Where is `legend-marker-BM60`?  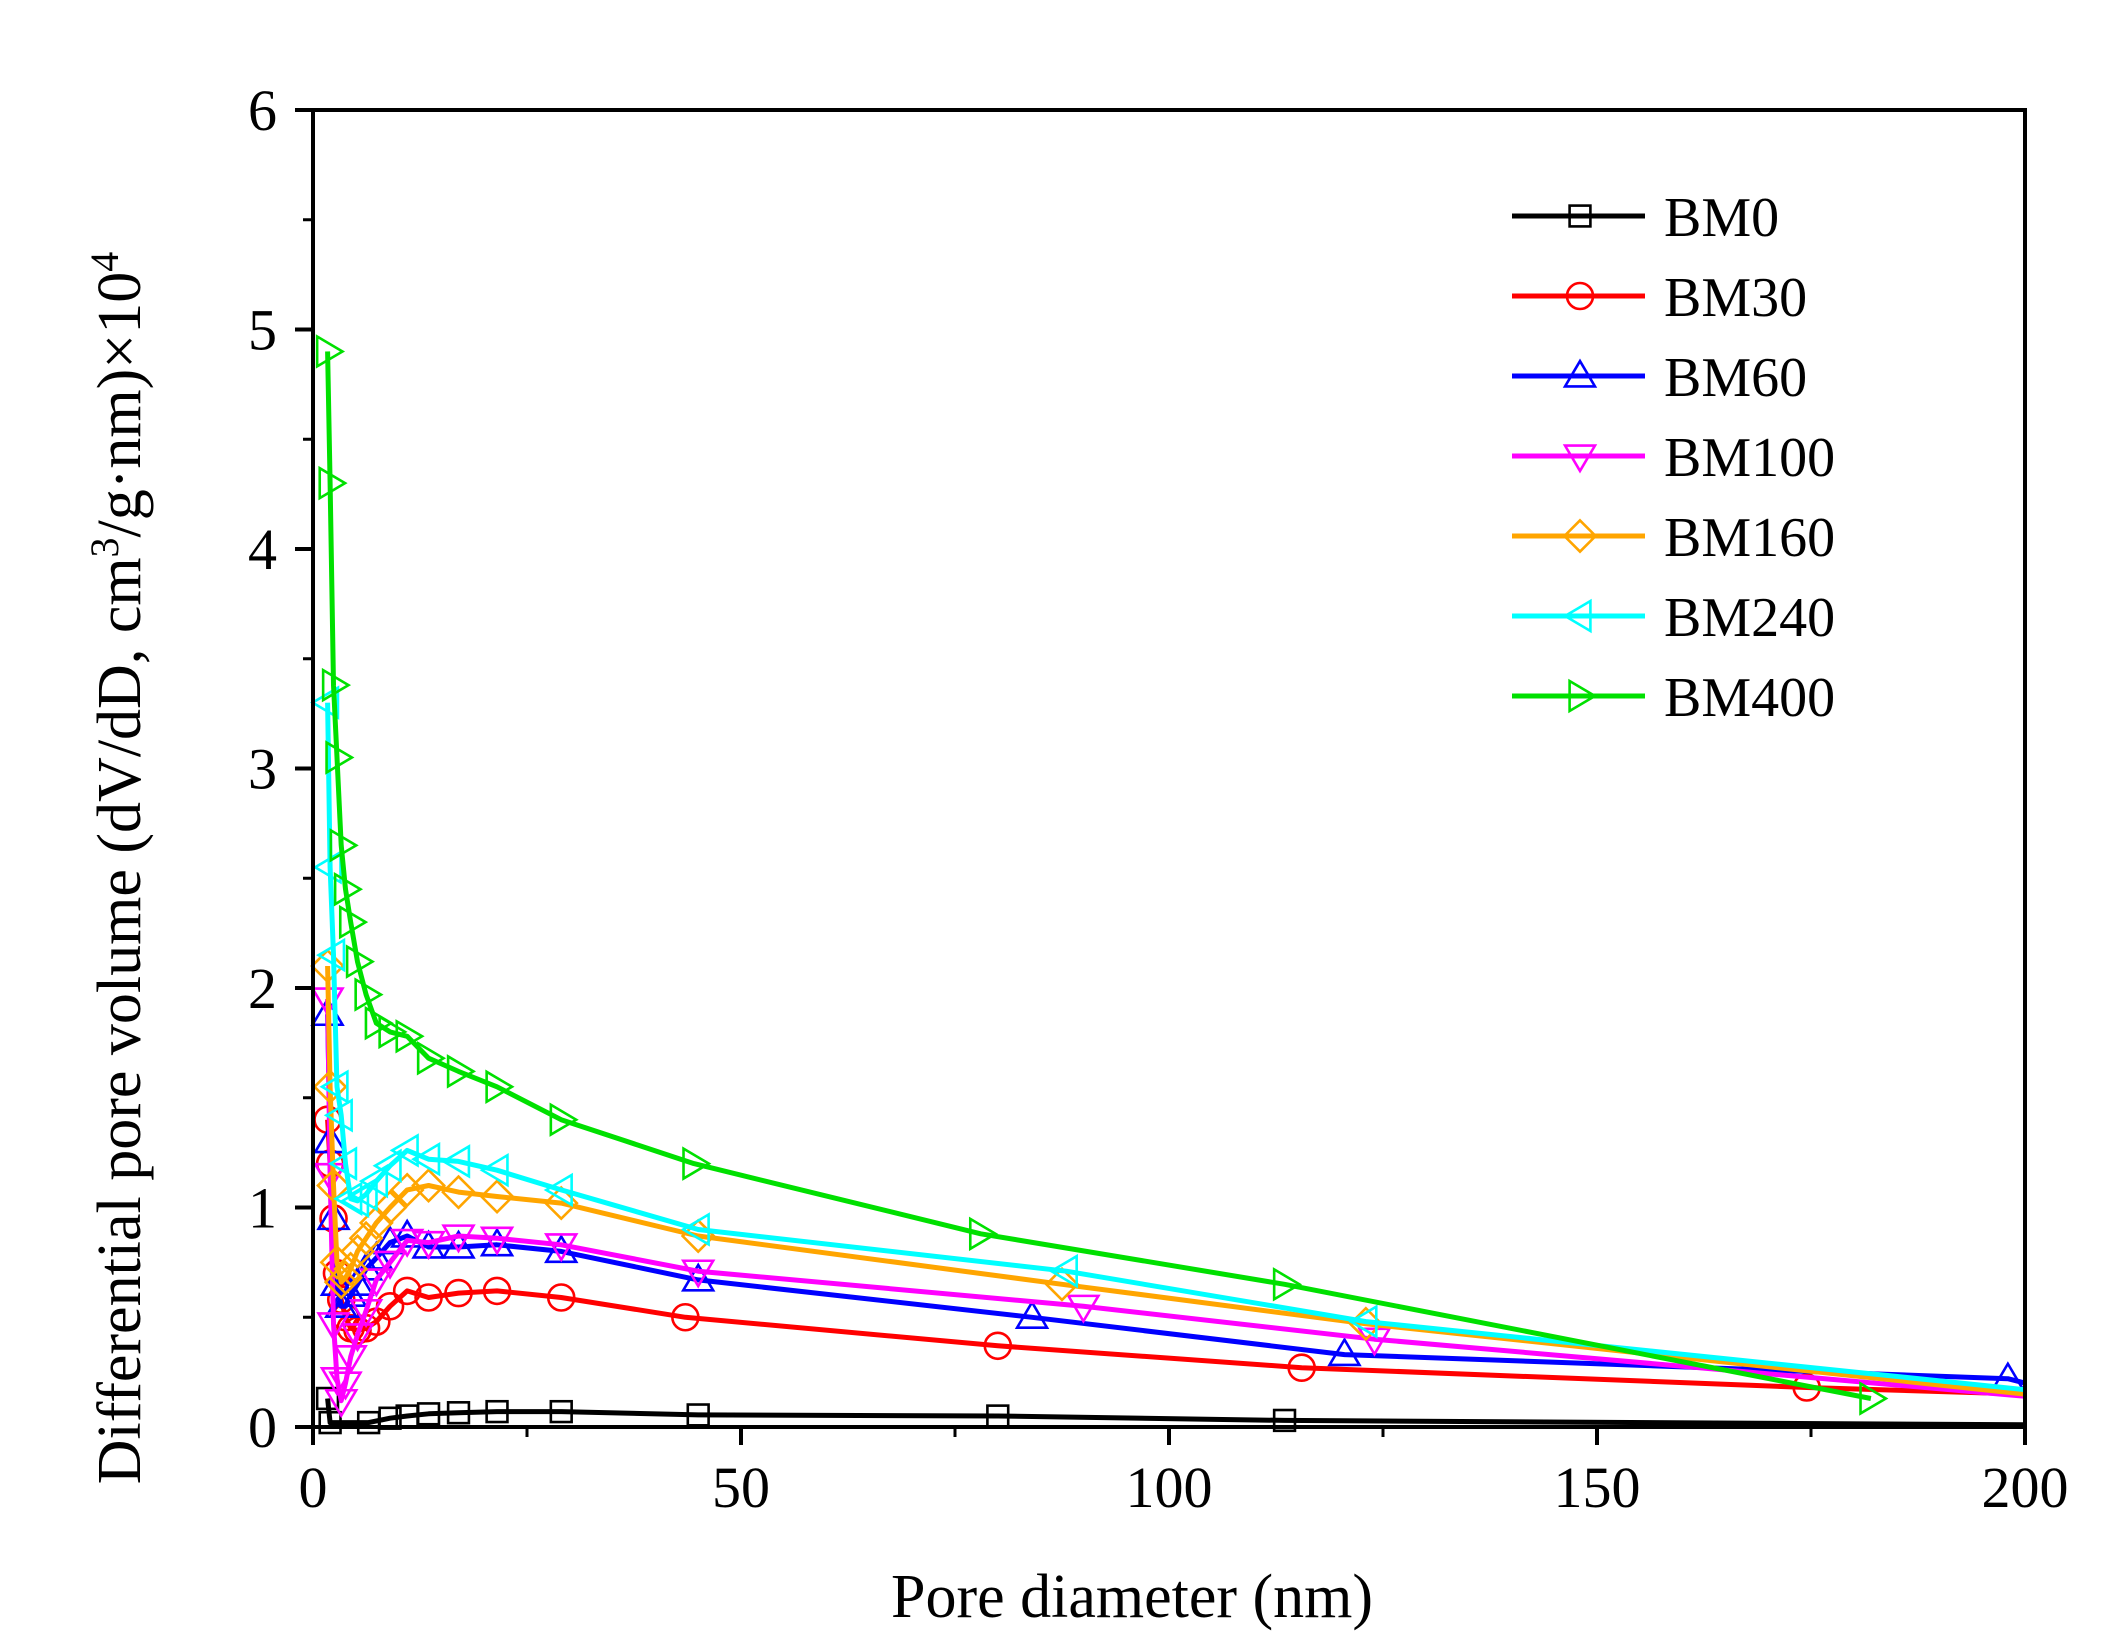
legend-marker-BM60 is located at coordinates (1580, 373).